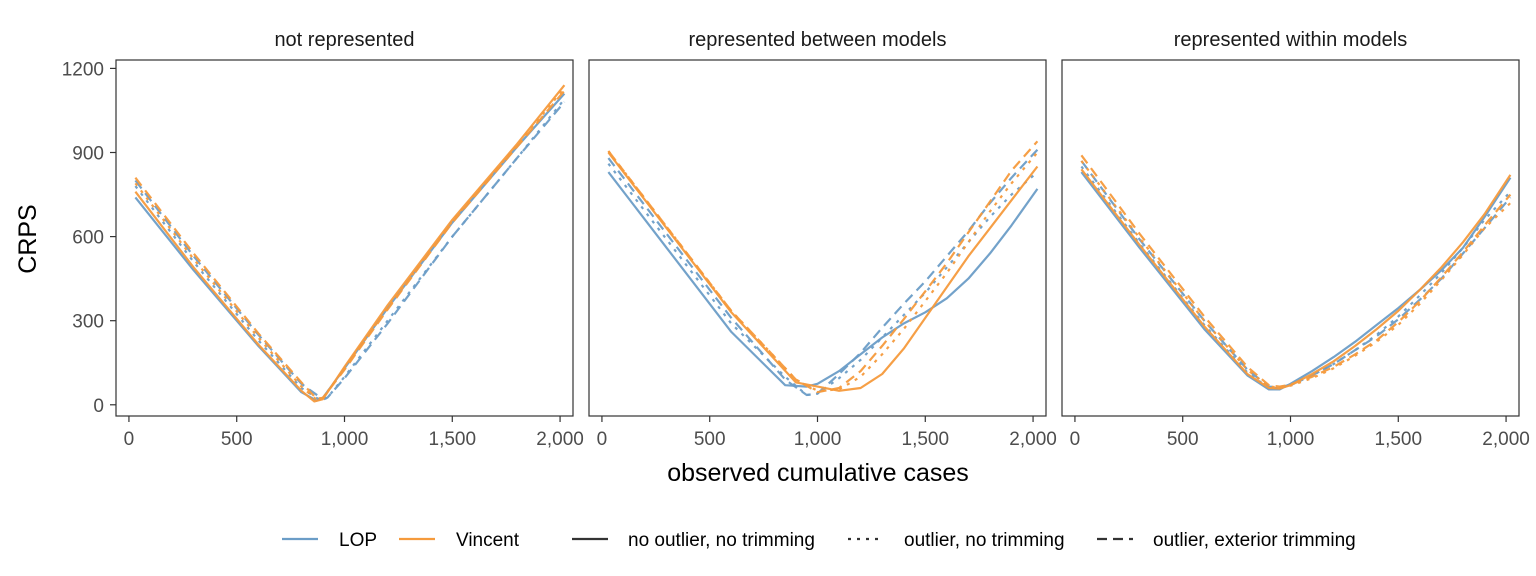  Describe the element at coordinates (344, 40) in the screenshot. I see `panel-title: not represented` at that location.